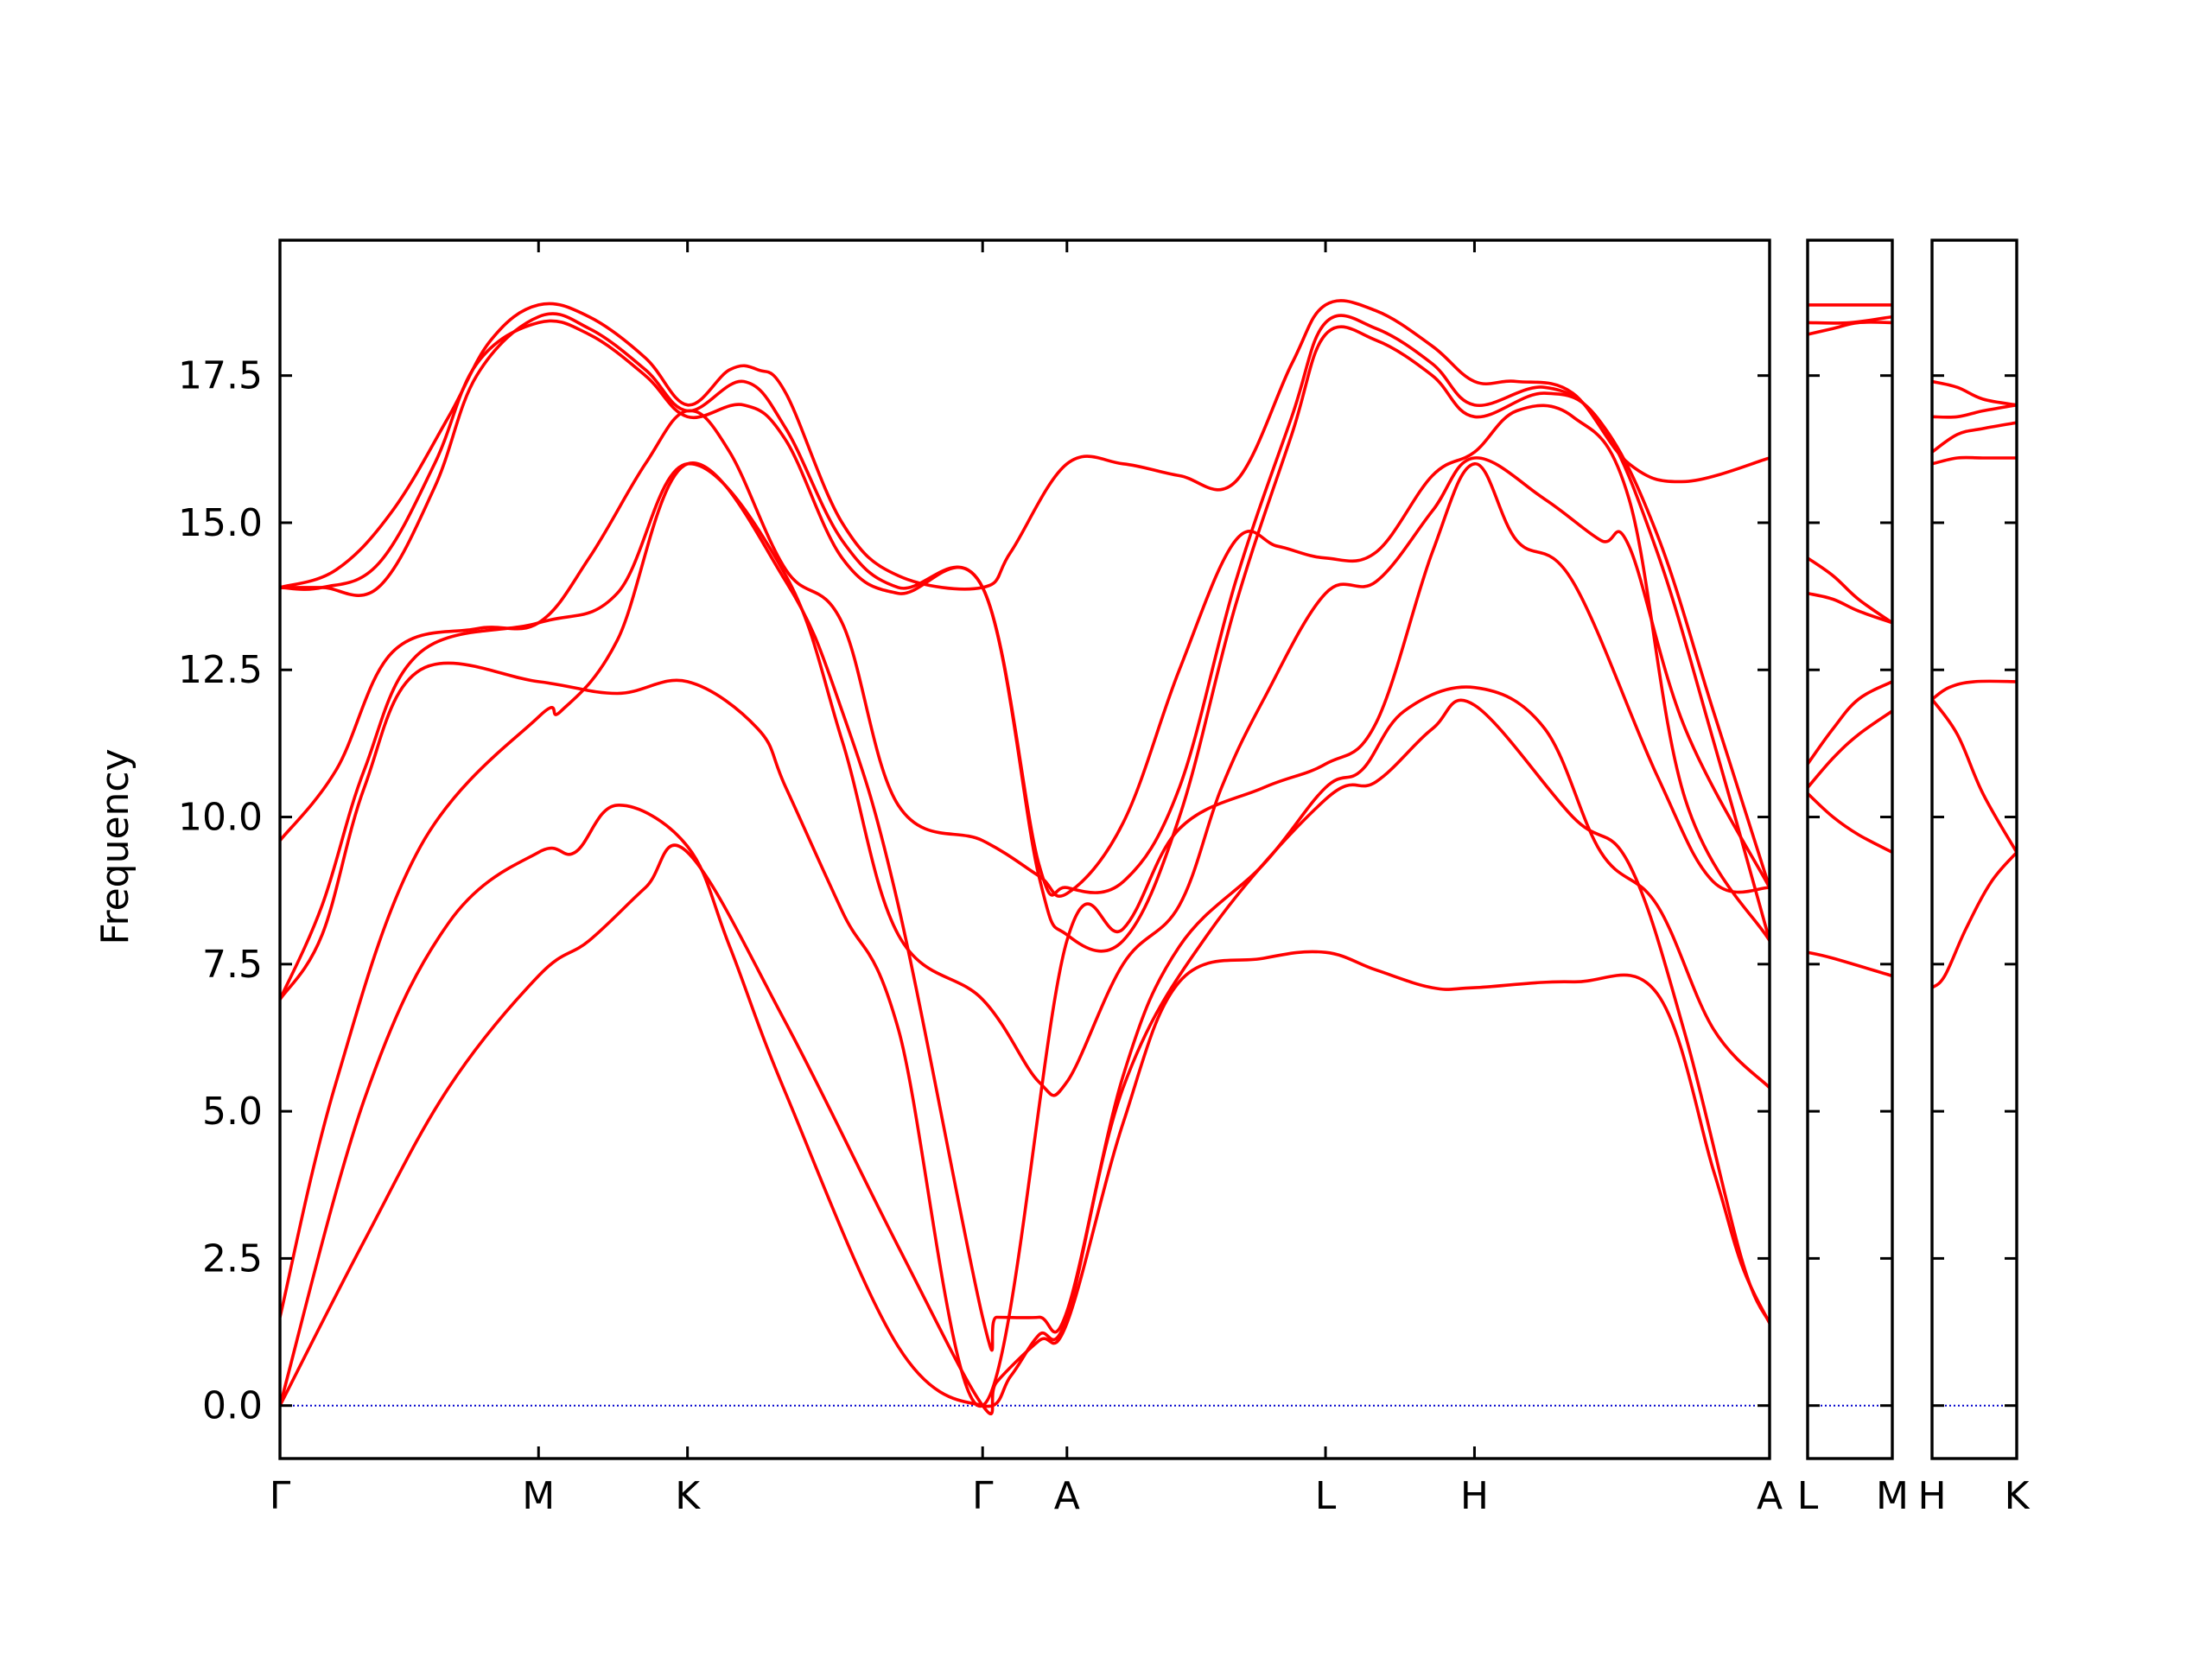 The height and width of the screenshot is (1659, 2212). Describe the element at coordinates (232, 1258) in the screenshot. I see `y-tick-label: 2.5` at that location.